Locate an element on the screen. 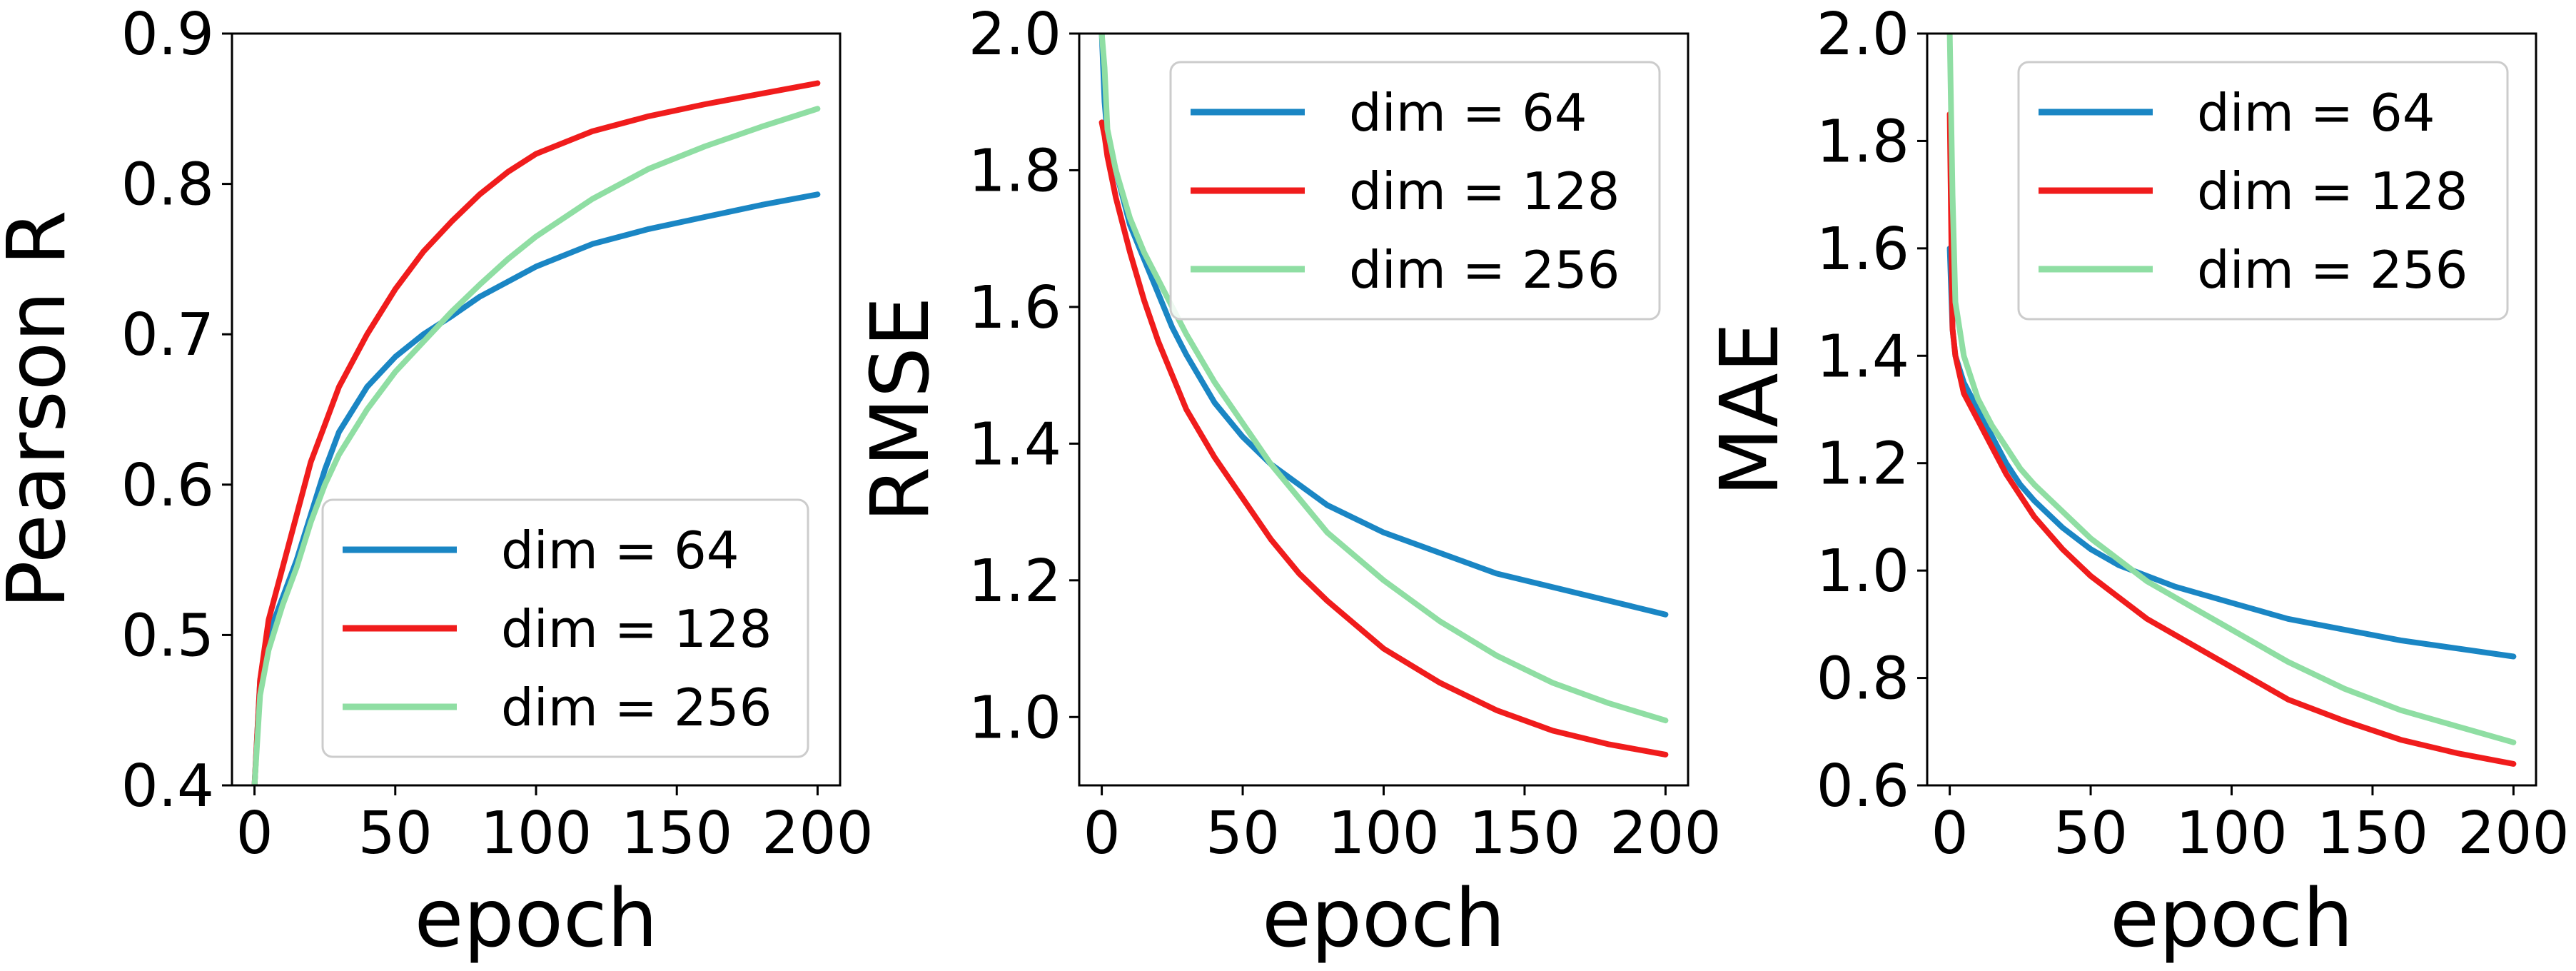 This screenshot has width=2576, height=971. y-tick-label: 0.7 is located at coordinates (167, 335).